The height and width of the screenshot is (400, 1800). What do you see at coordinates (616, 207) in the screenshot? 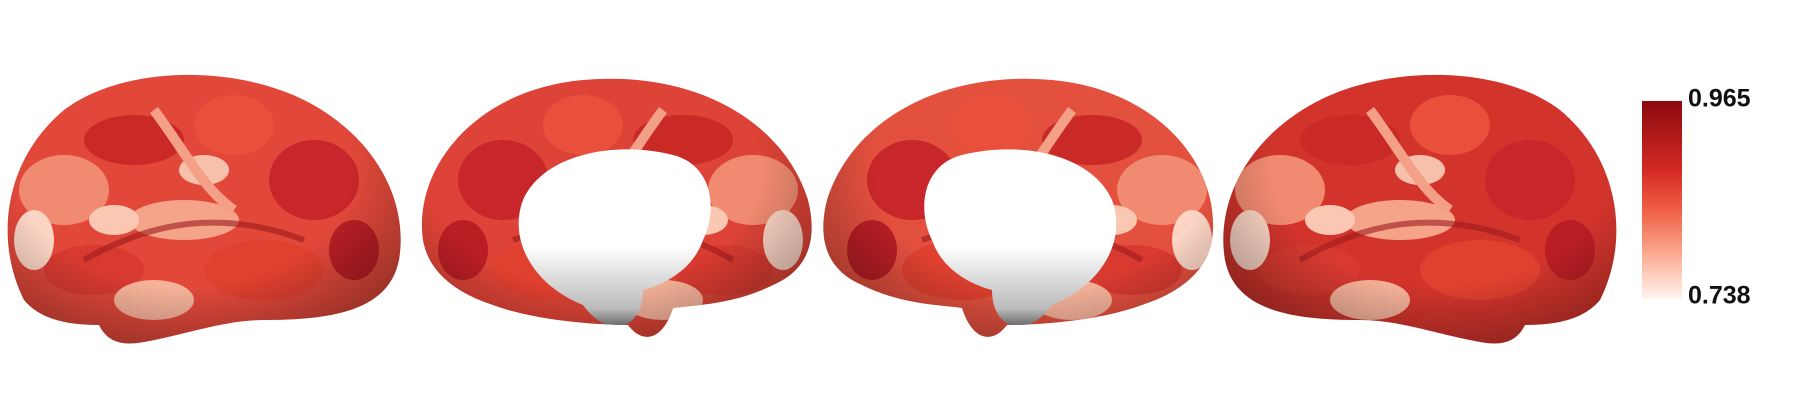
I see `brain-left-medial` at bounding box center [616, 207].